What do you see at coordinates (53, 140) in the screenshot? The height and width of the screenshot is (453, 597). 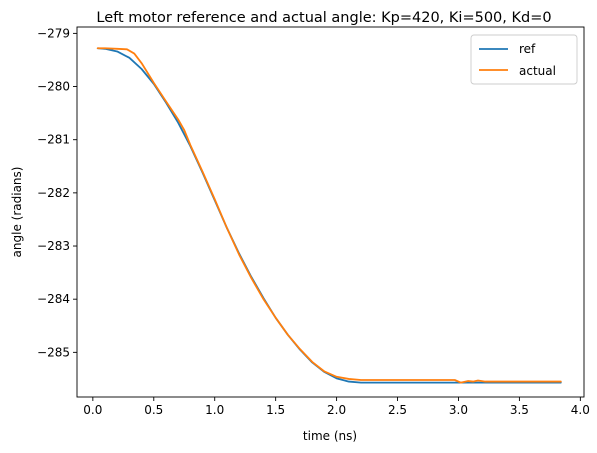 I see `y-tick-label: −281` at bounding box center [53, 140].